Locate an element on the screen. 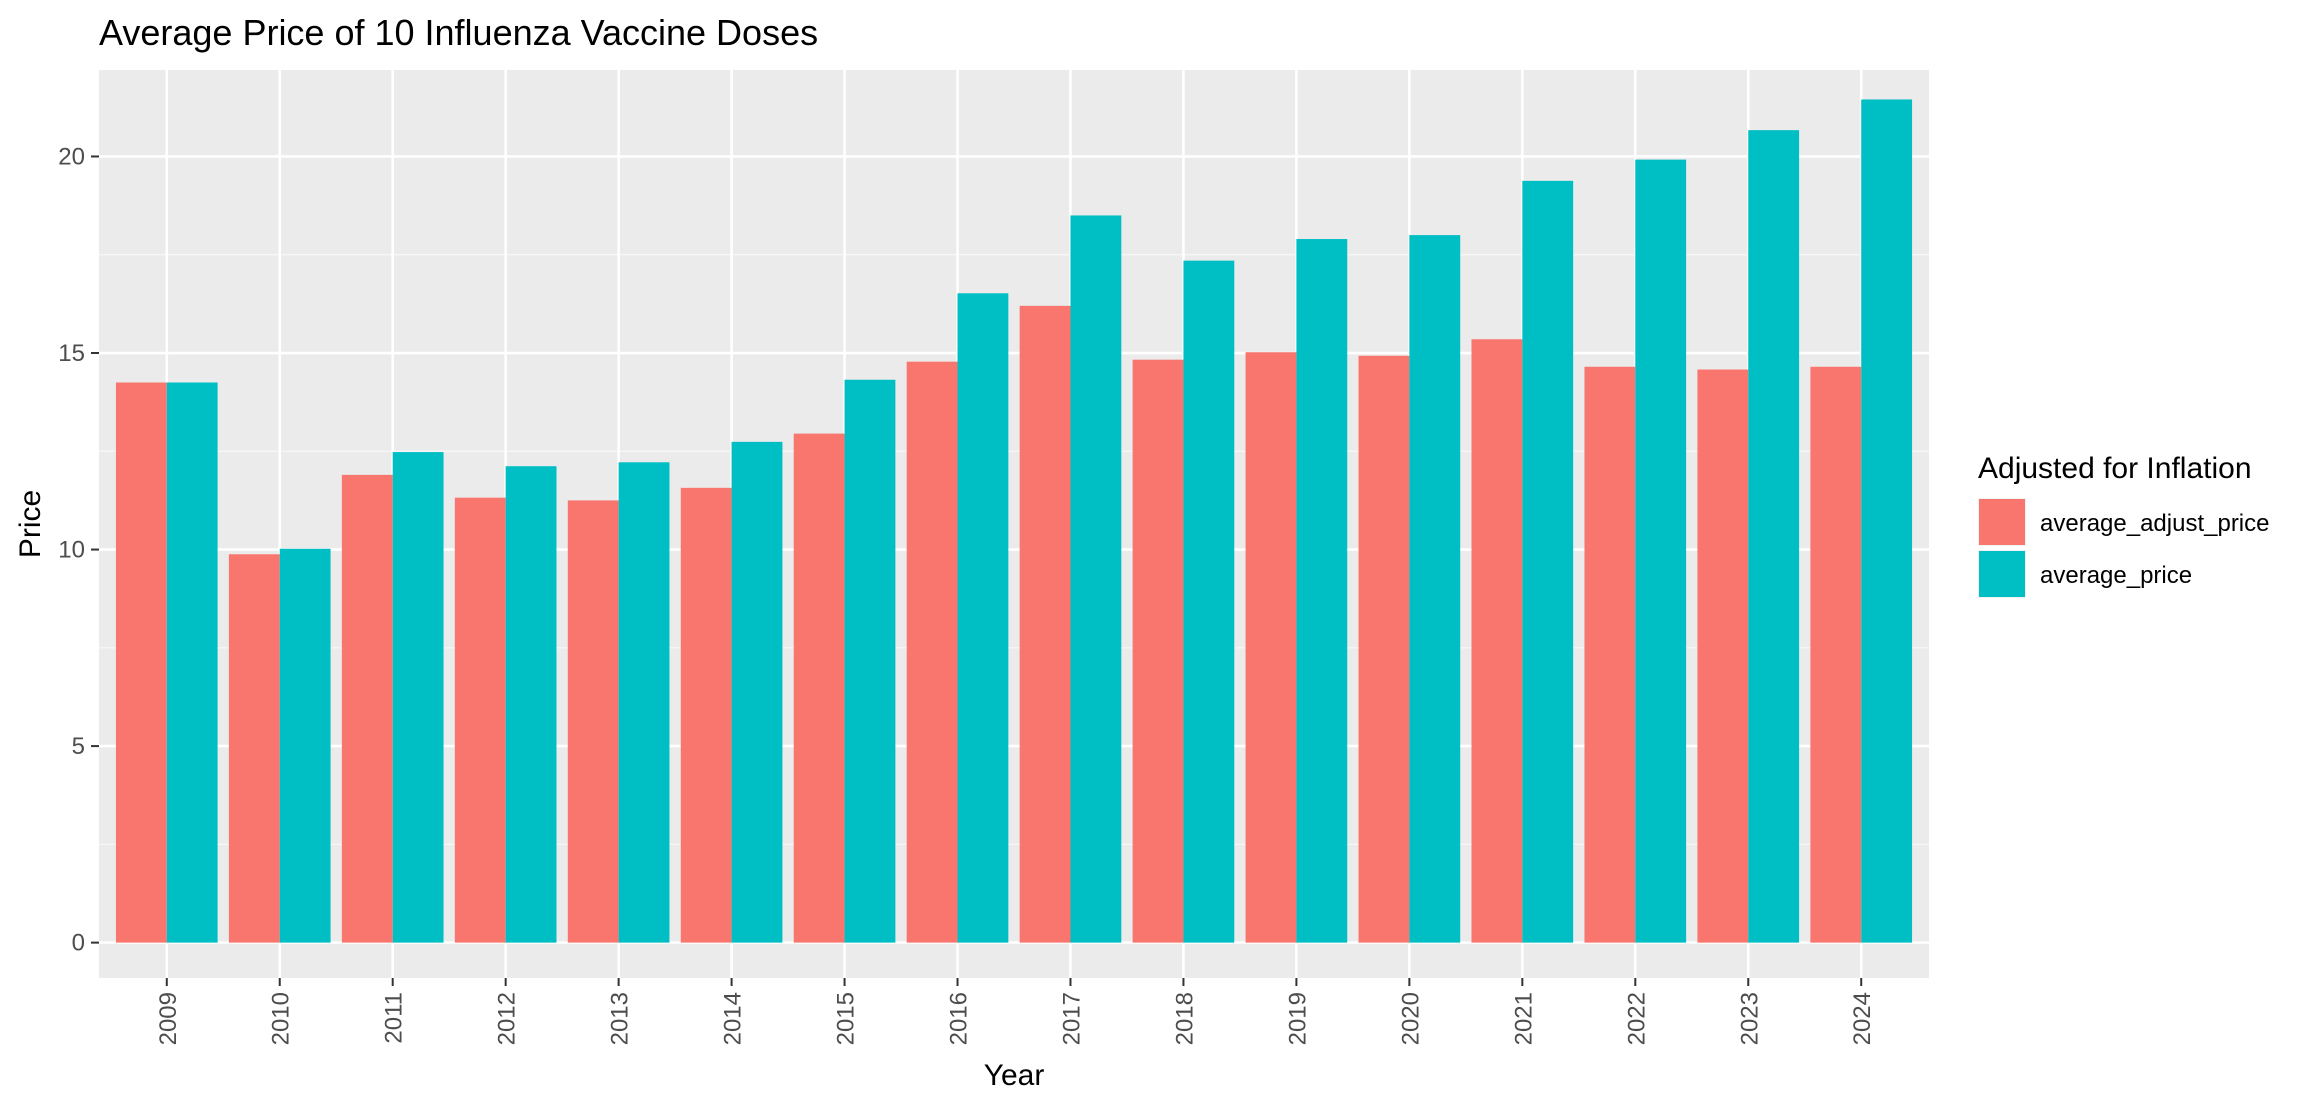 This screenshot has width=2315, height=1105. x-tick-label: 2015 is located at coordinates (846, 1018).